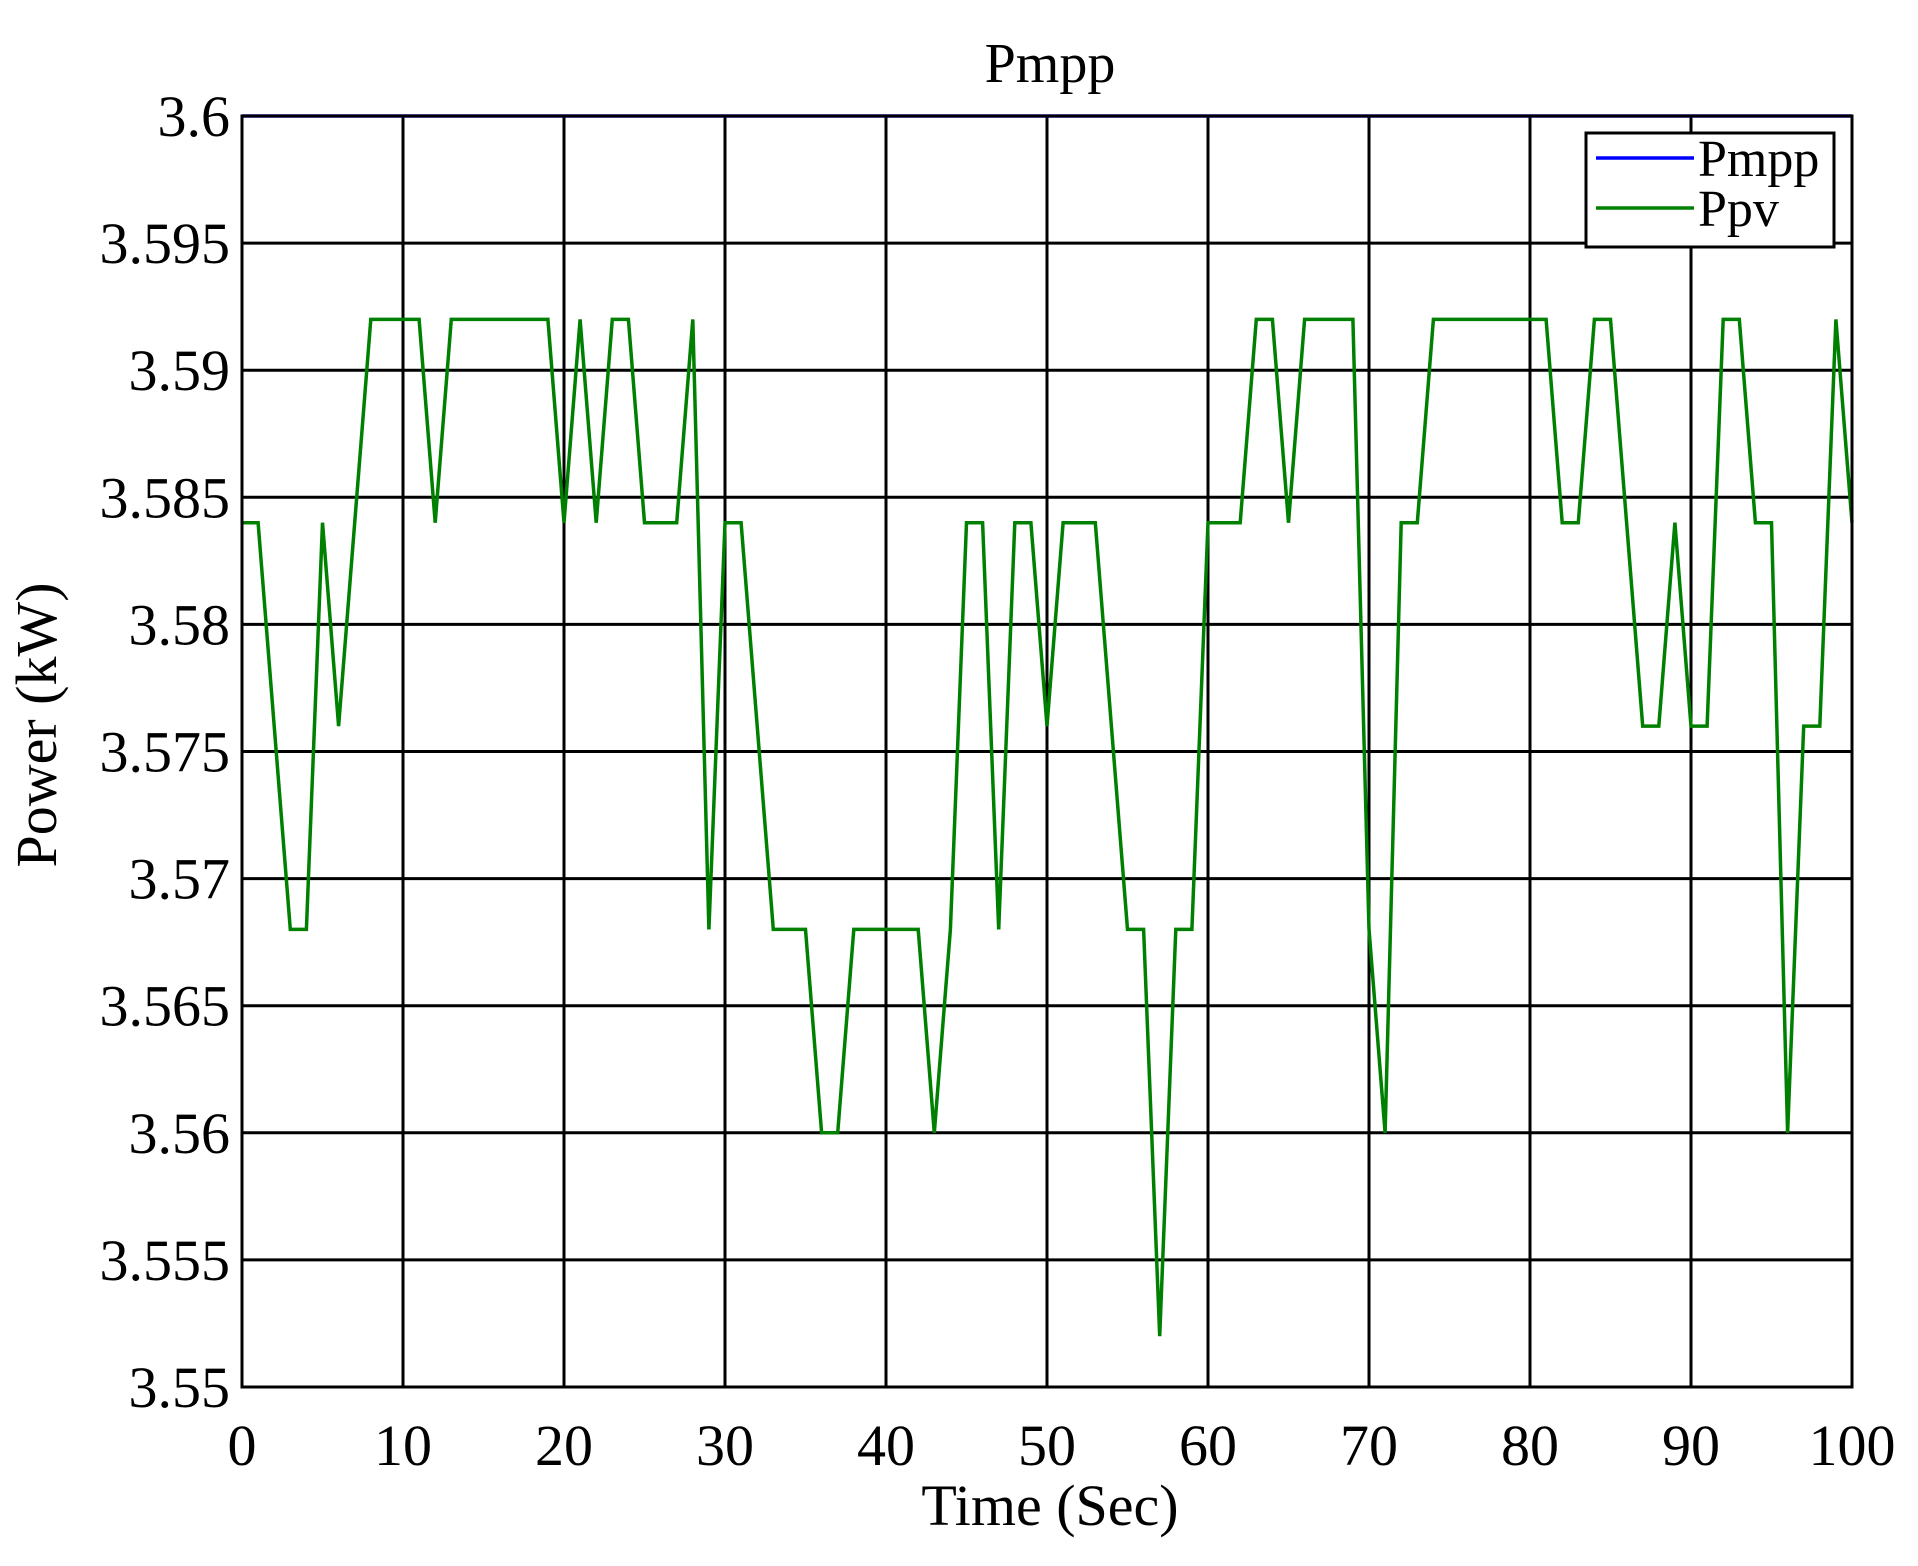 The height and width of the screenshot is (1566, 1918). What do you see at coordinates (165, 243) in the screenshot?
I see `y-tick-label: 3.595` at bounding box center [165, 243].